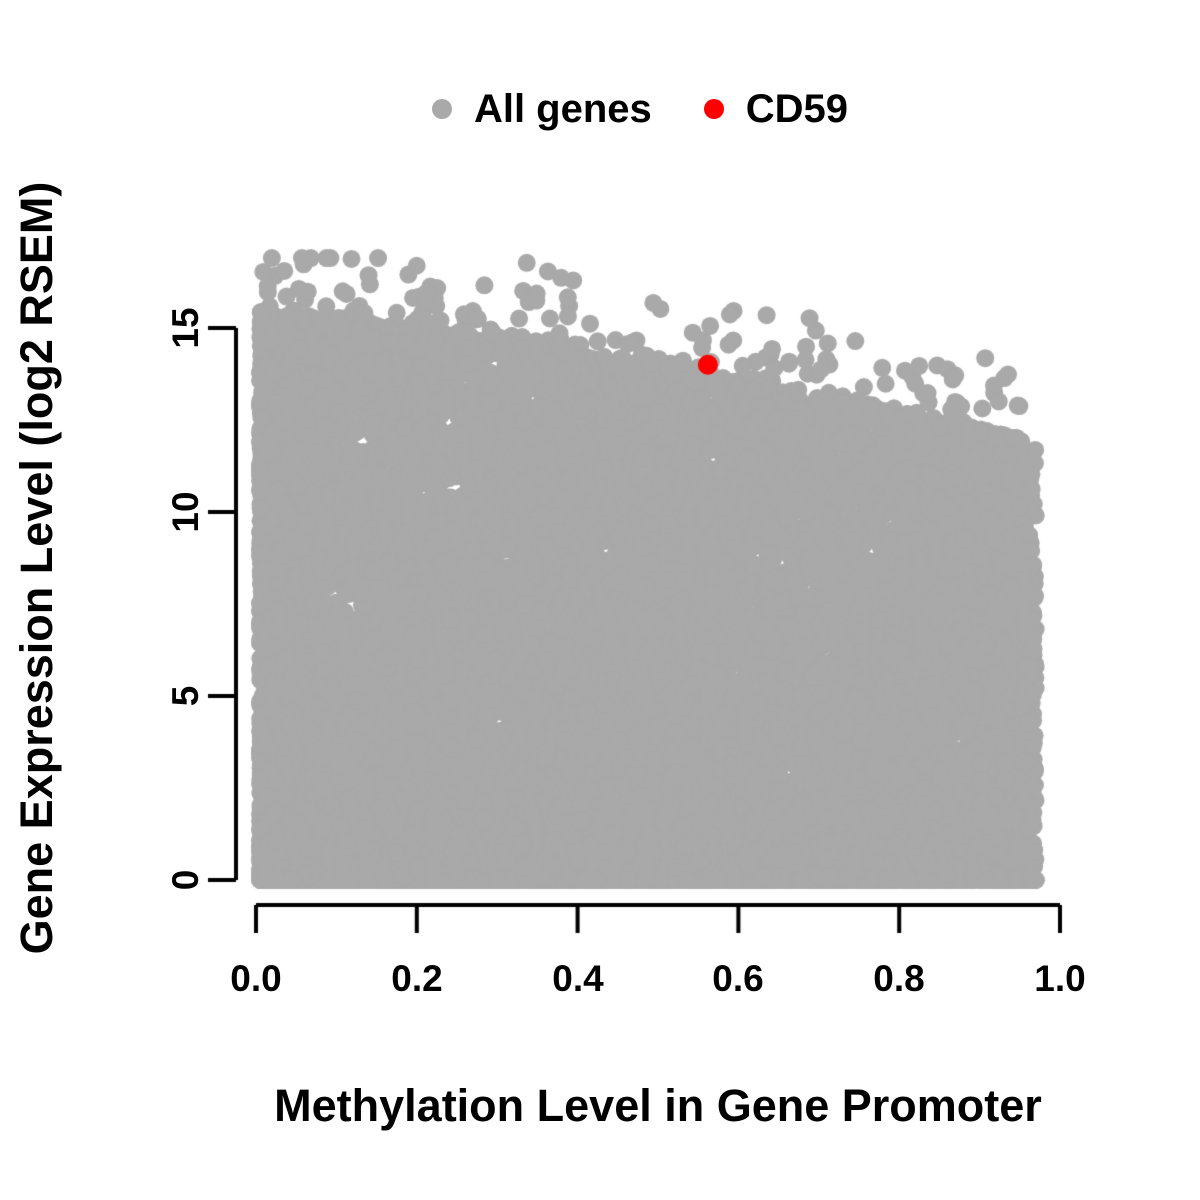 This screenshot has width=1200, height=1200. Describe the element at coordinates (899, 978) in the screenshot. I see `x-tick-label-4: 0.8` at that location.